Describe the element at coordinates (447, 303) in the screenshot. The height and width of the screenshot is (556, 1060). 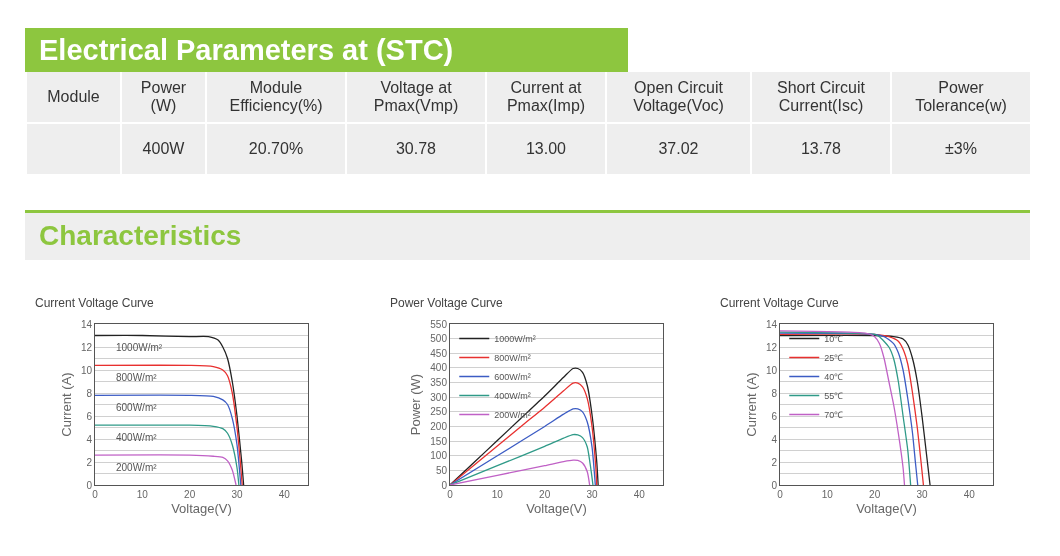
I see `chart-title: Power Voltage Curve` at that location.